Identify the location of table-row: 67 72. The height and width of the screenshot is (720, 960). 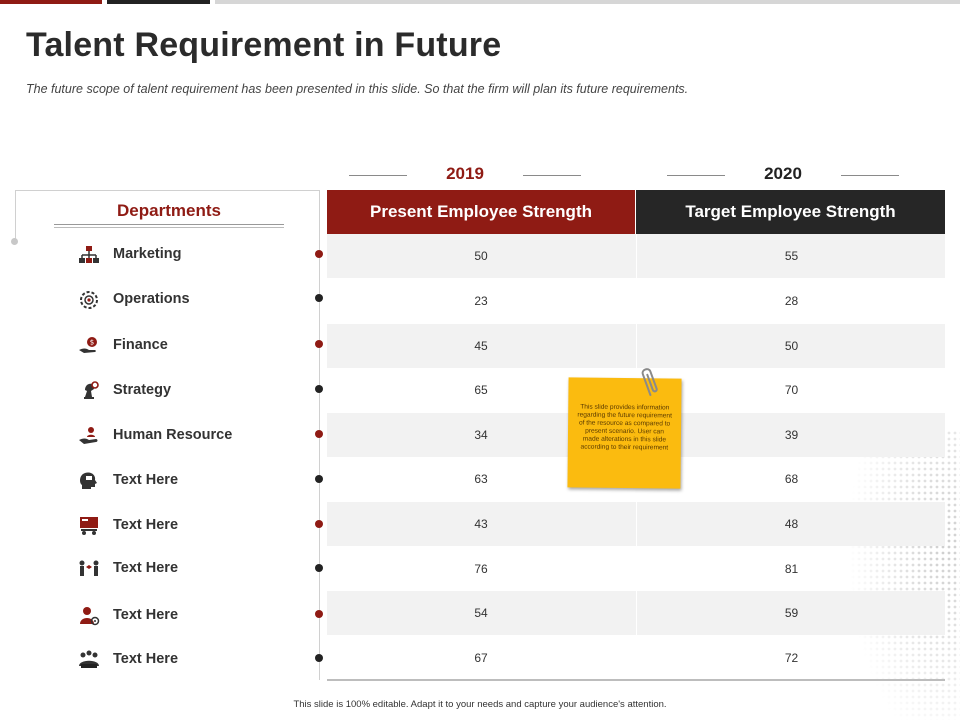
(636, 658).